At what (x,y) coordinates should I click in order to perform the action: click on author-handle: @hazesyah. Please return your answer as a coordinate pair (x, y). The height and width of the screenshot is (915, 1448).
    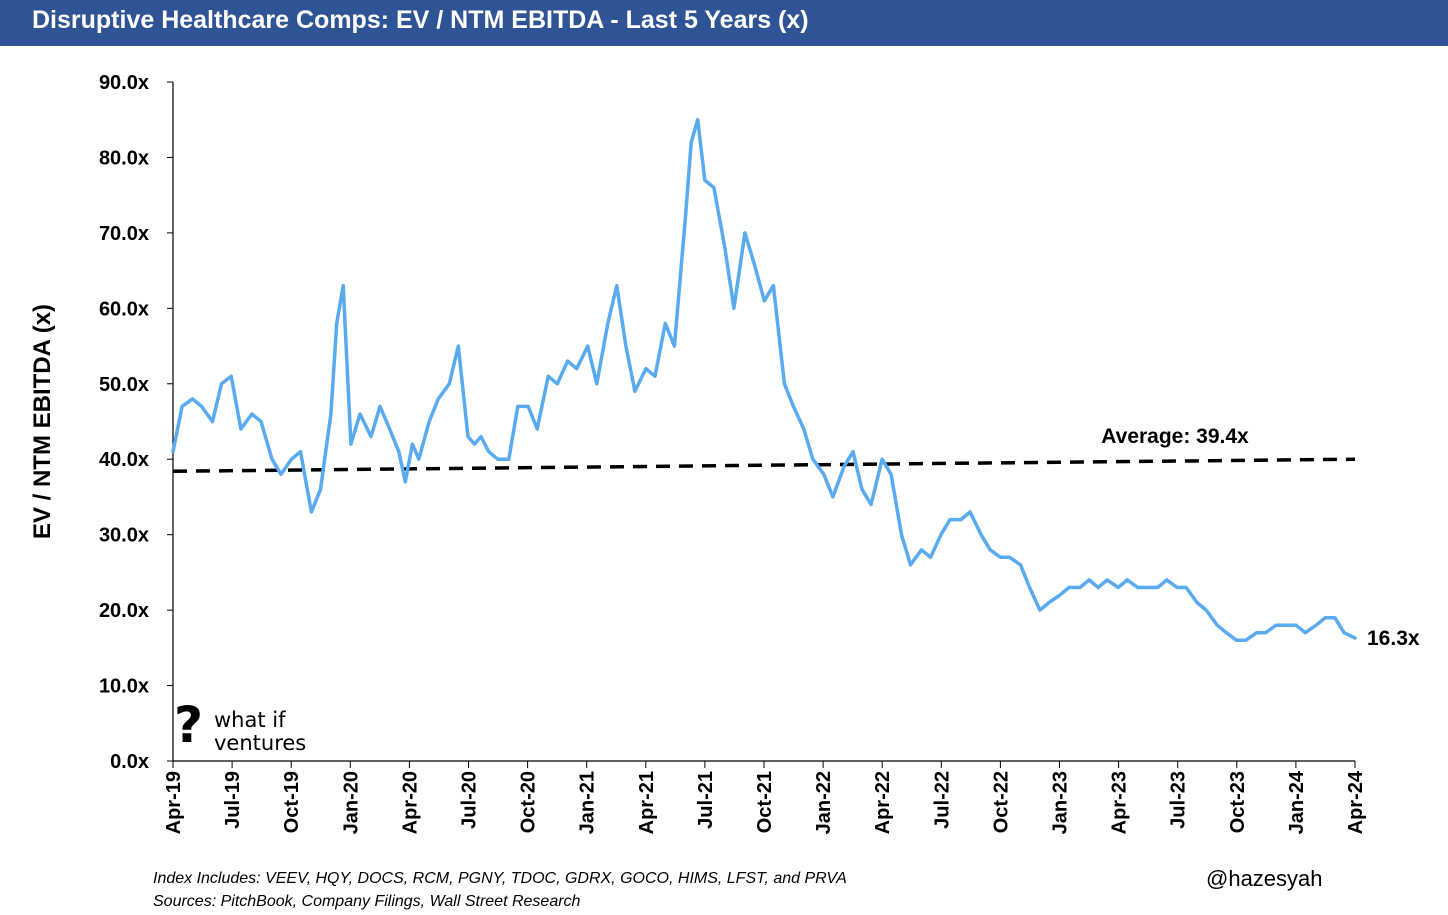
    Looking at the image, I should click on (1264, 878).